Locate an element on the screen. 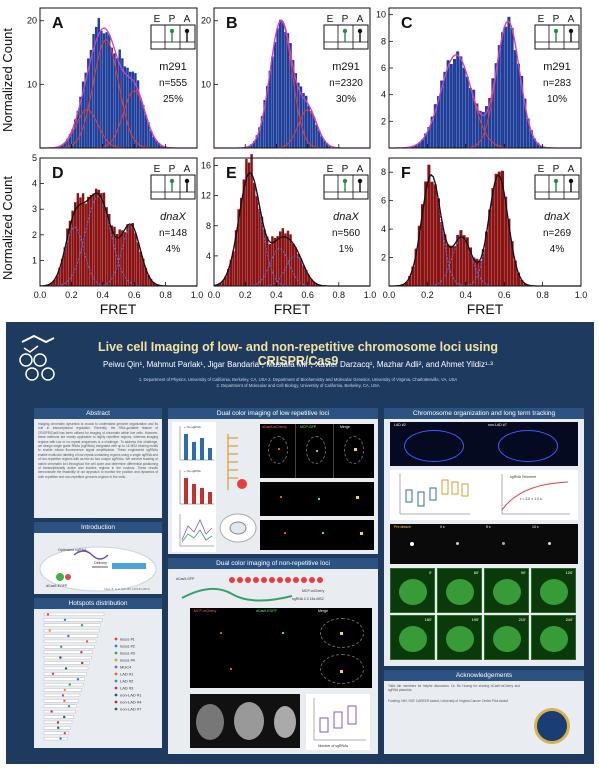 This screenshot has width=599, height=769. timepoint-label: 210' is located at coordinates (522, 619).